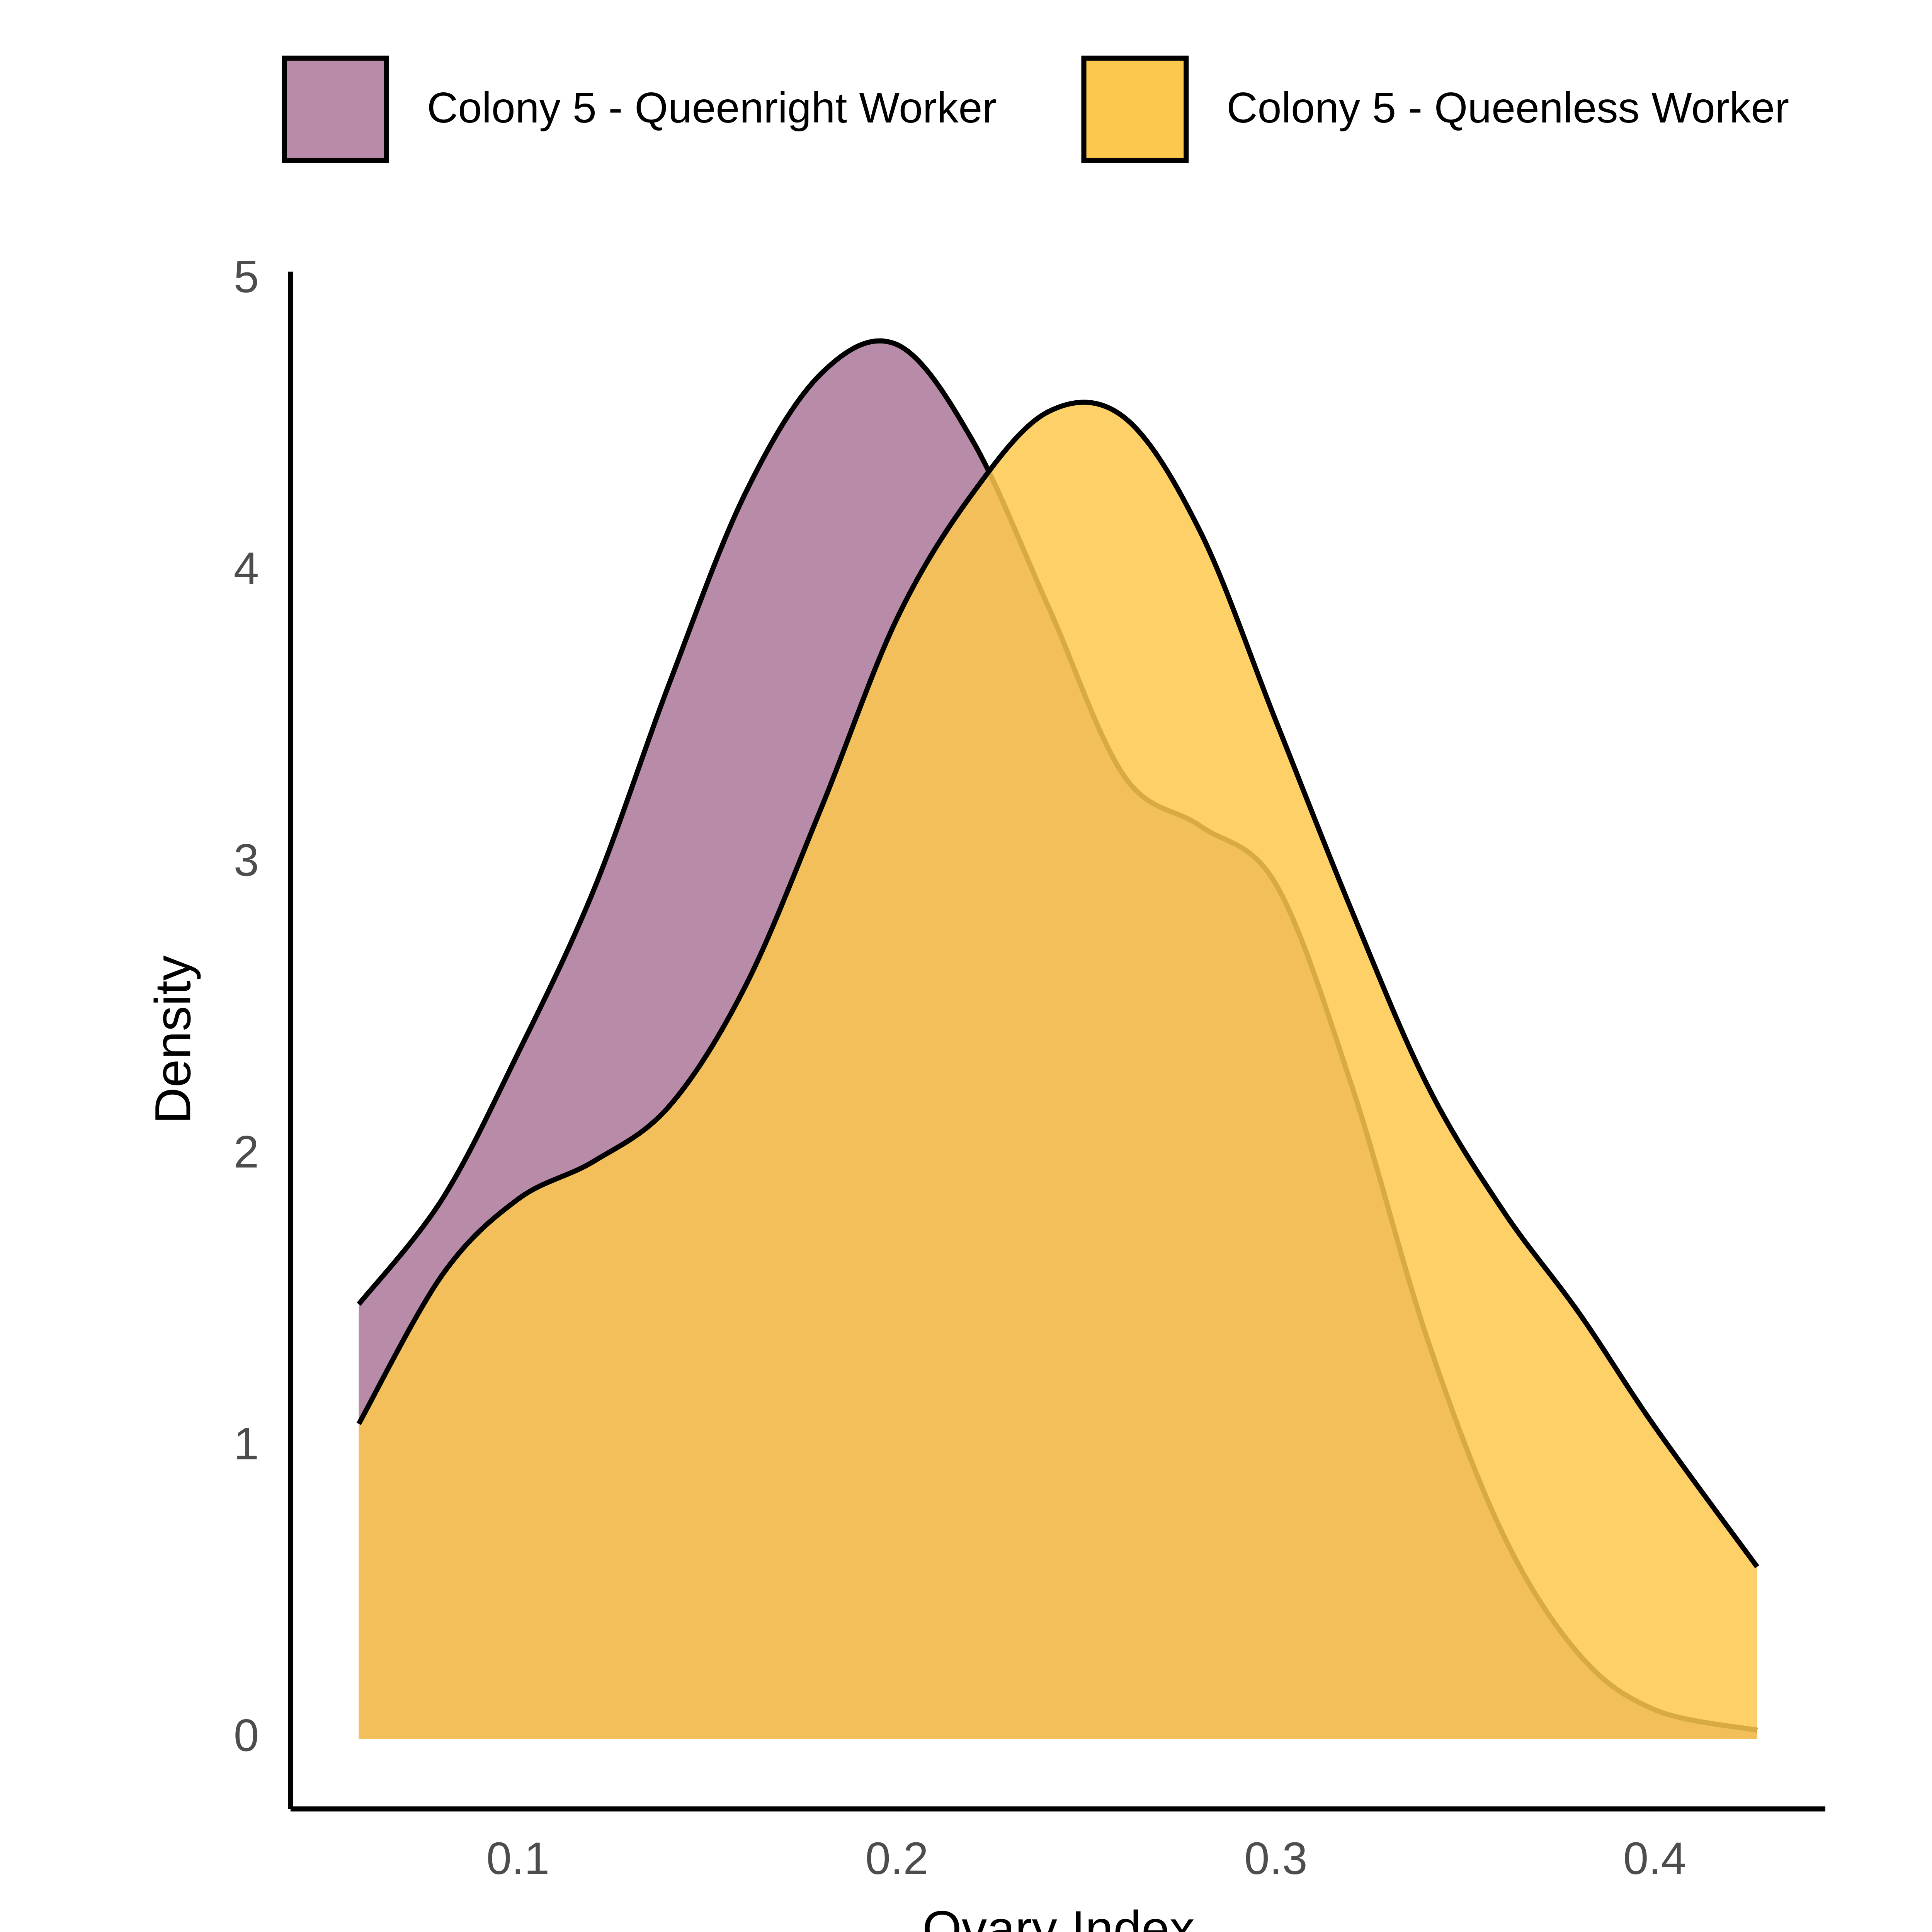 The image size is (1932, 1932). Describe the element at coordinates (518, 1858) in the screenshot. I see `x-tick-label: 0.1` at that location.